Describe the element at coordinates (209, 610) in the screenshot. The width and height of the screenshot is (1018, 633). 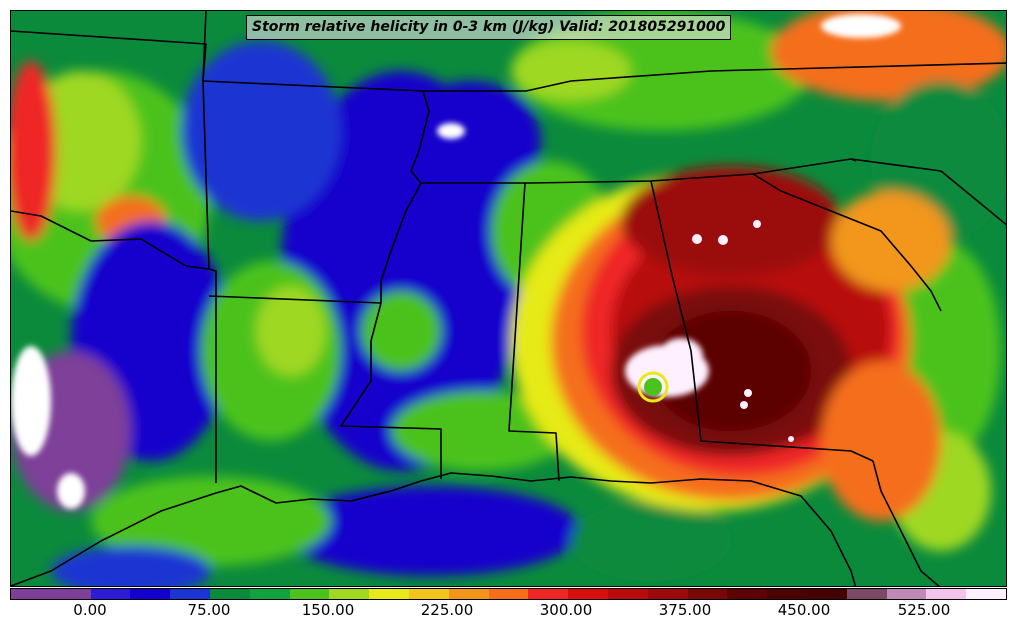
I see `colorbar-tick-label: 75.00` at that location.